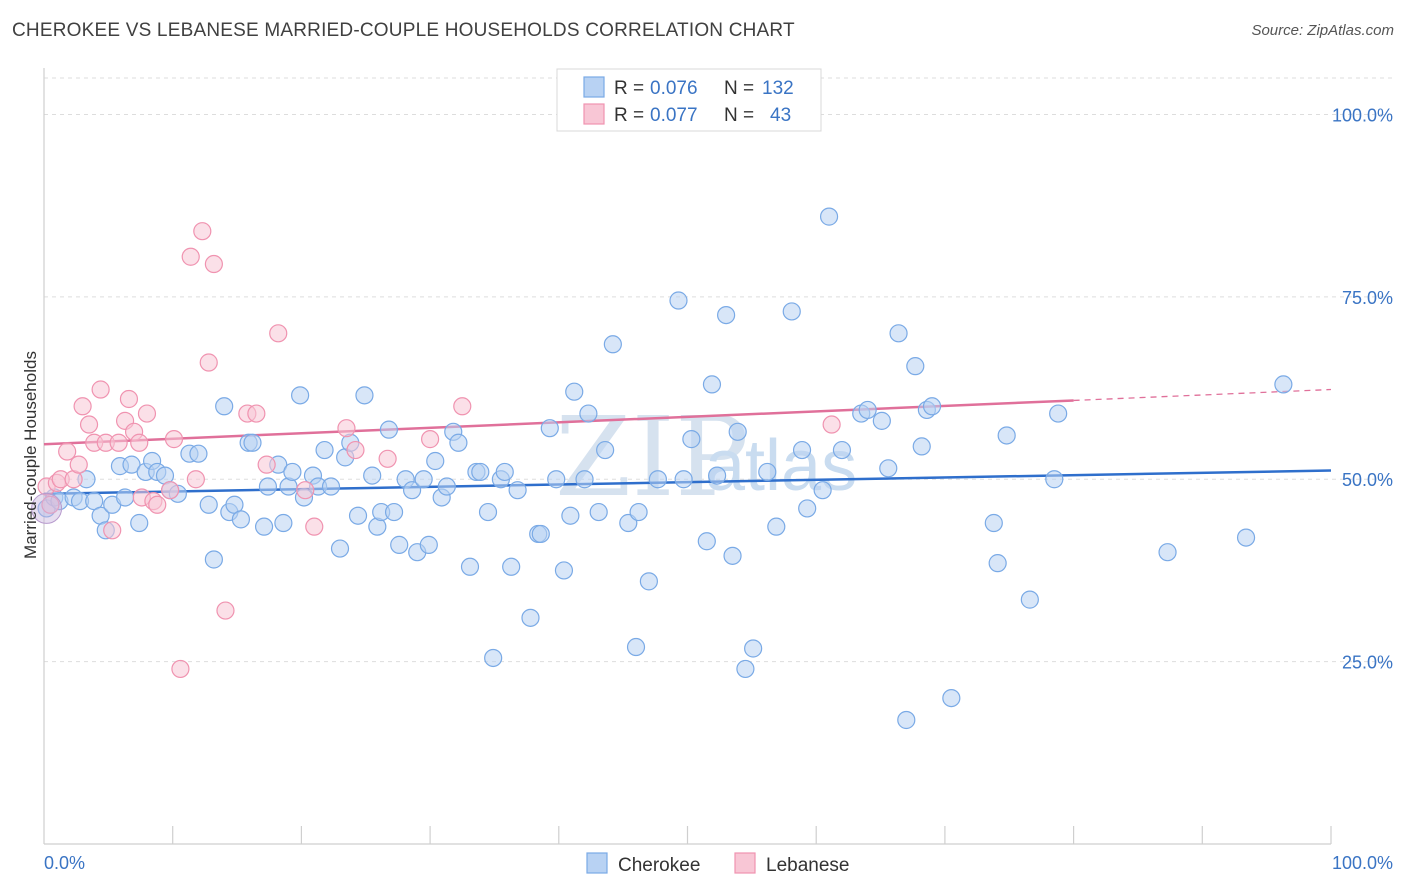 This screenshot has height=892, width=1406. Describe the element at coordinates (1362, 115) in the screenshot. I see `y-tick-label: 100.0%` at that location.